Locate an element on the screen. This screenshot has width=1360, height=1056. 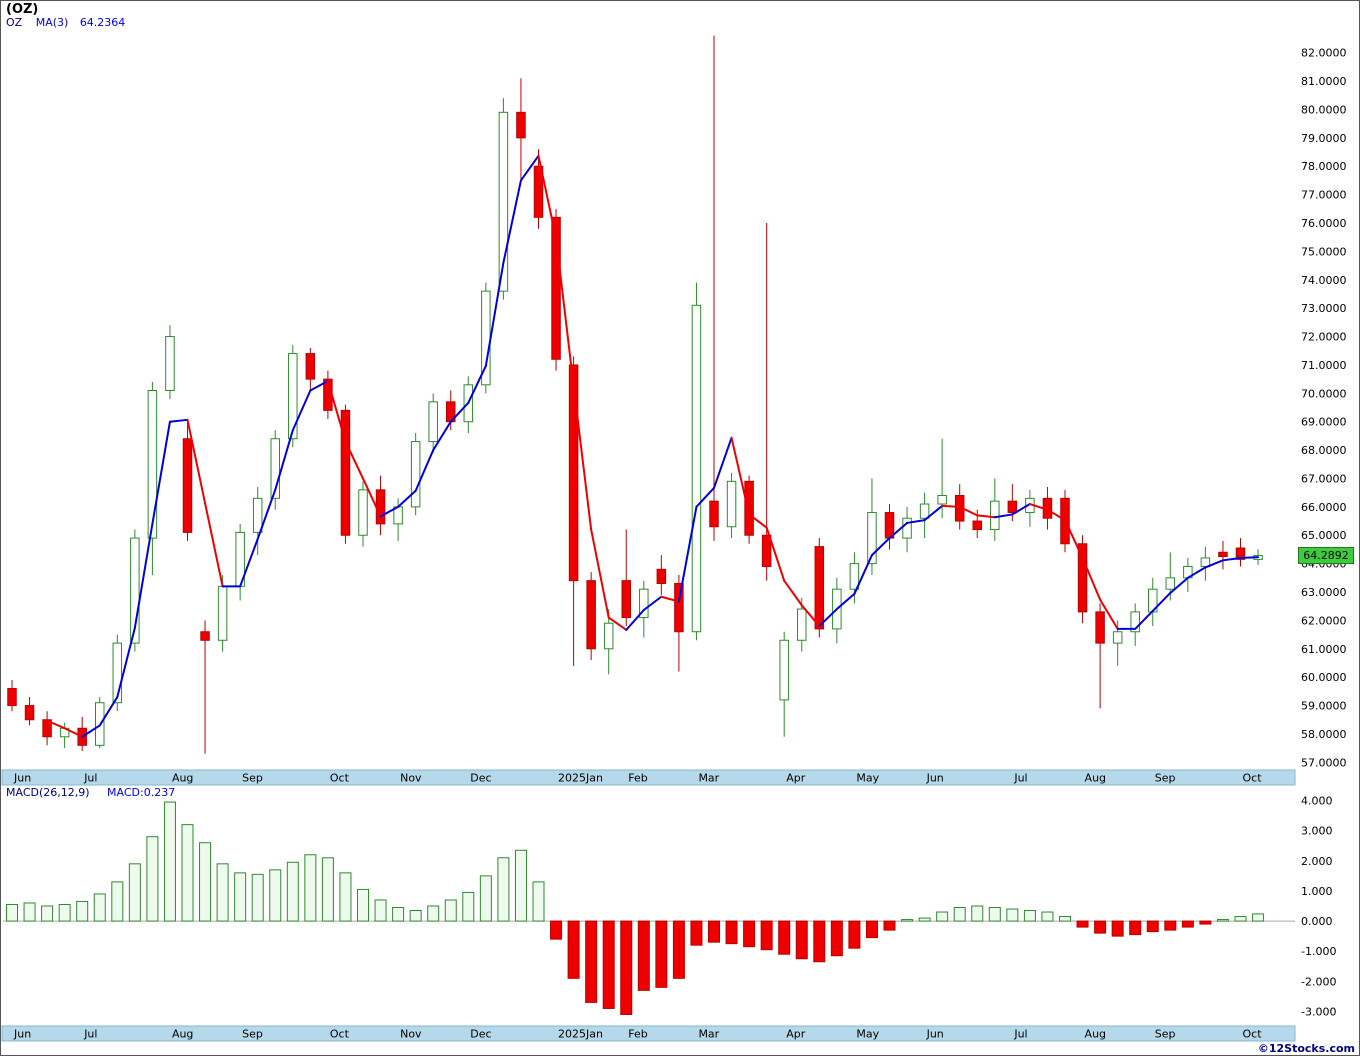
price-tick-label: 74.0000 is located at coordinates (1324, 280).